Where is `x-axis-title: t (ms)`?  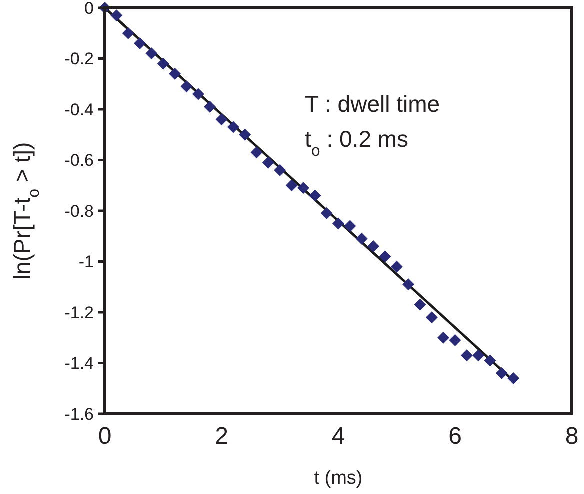 x-axis-title: t (ms) is located at coordinates (338, 478).